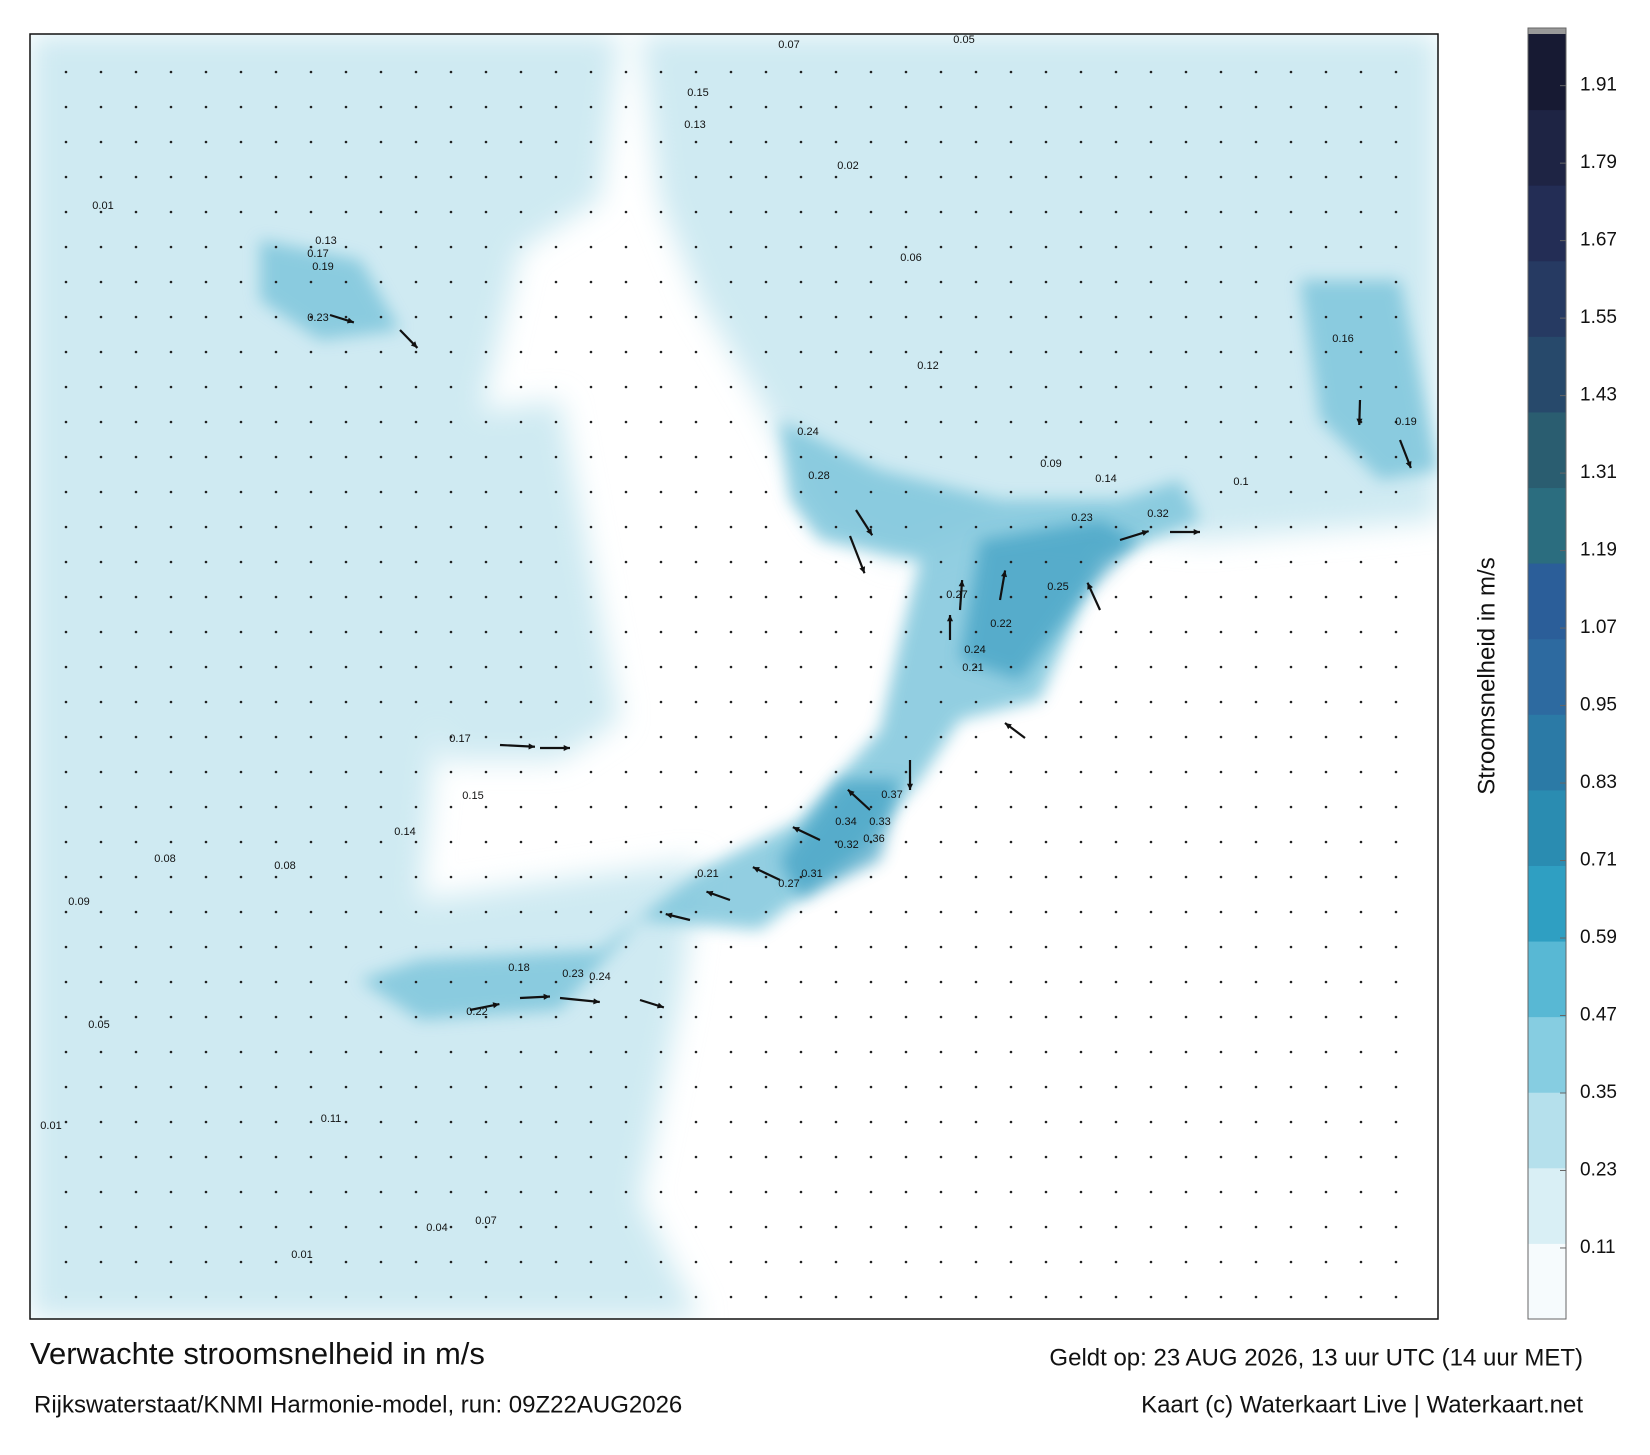  What do you see at coordinates (845, 822) in the screenshot?
I see `speed-label: 0.34` at bounding box center [845, 822].